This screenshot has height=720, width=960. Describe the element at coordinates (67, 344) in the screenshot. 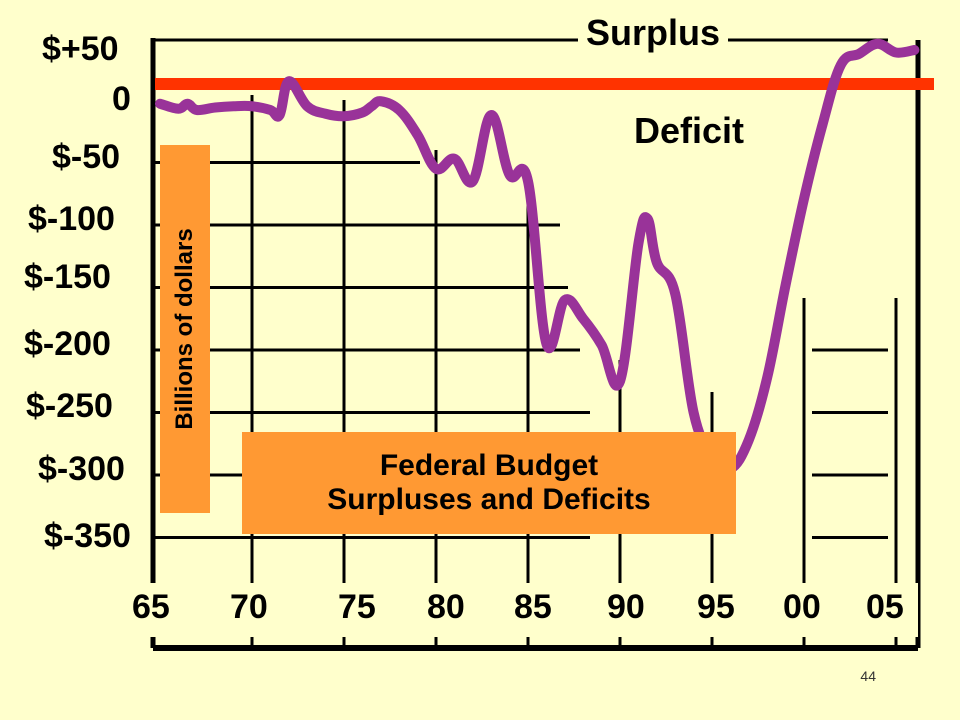

I see `y-tick-label: $-200` at that location.